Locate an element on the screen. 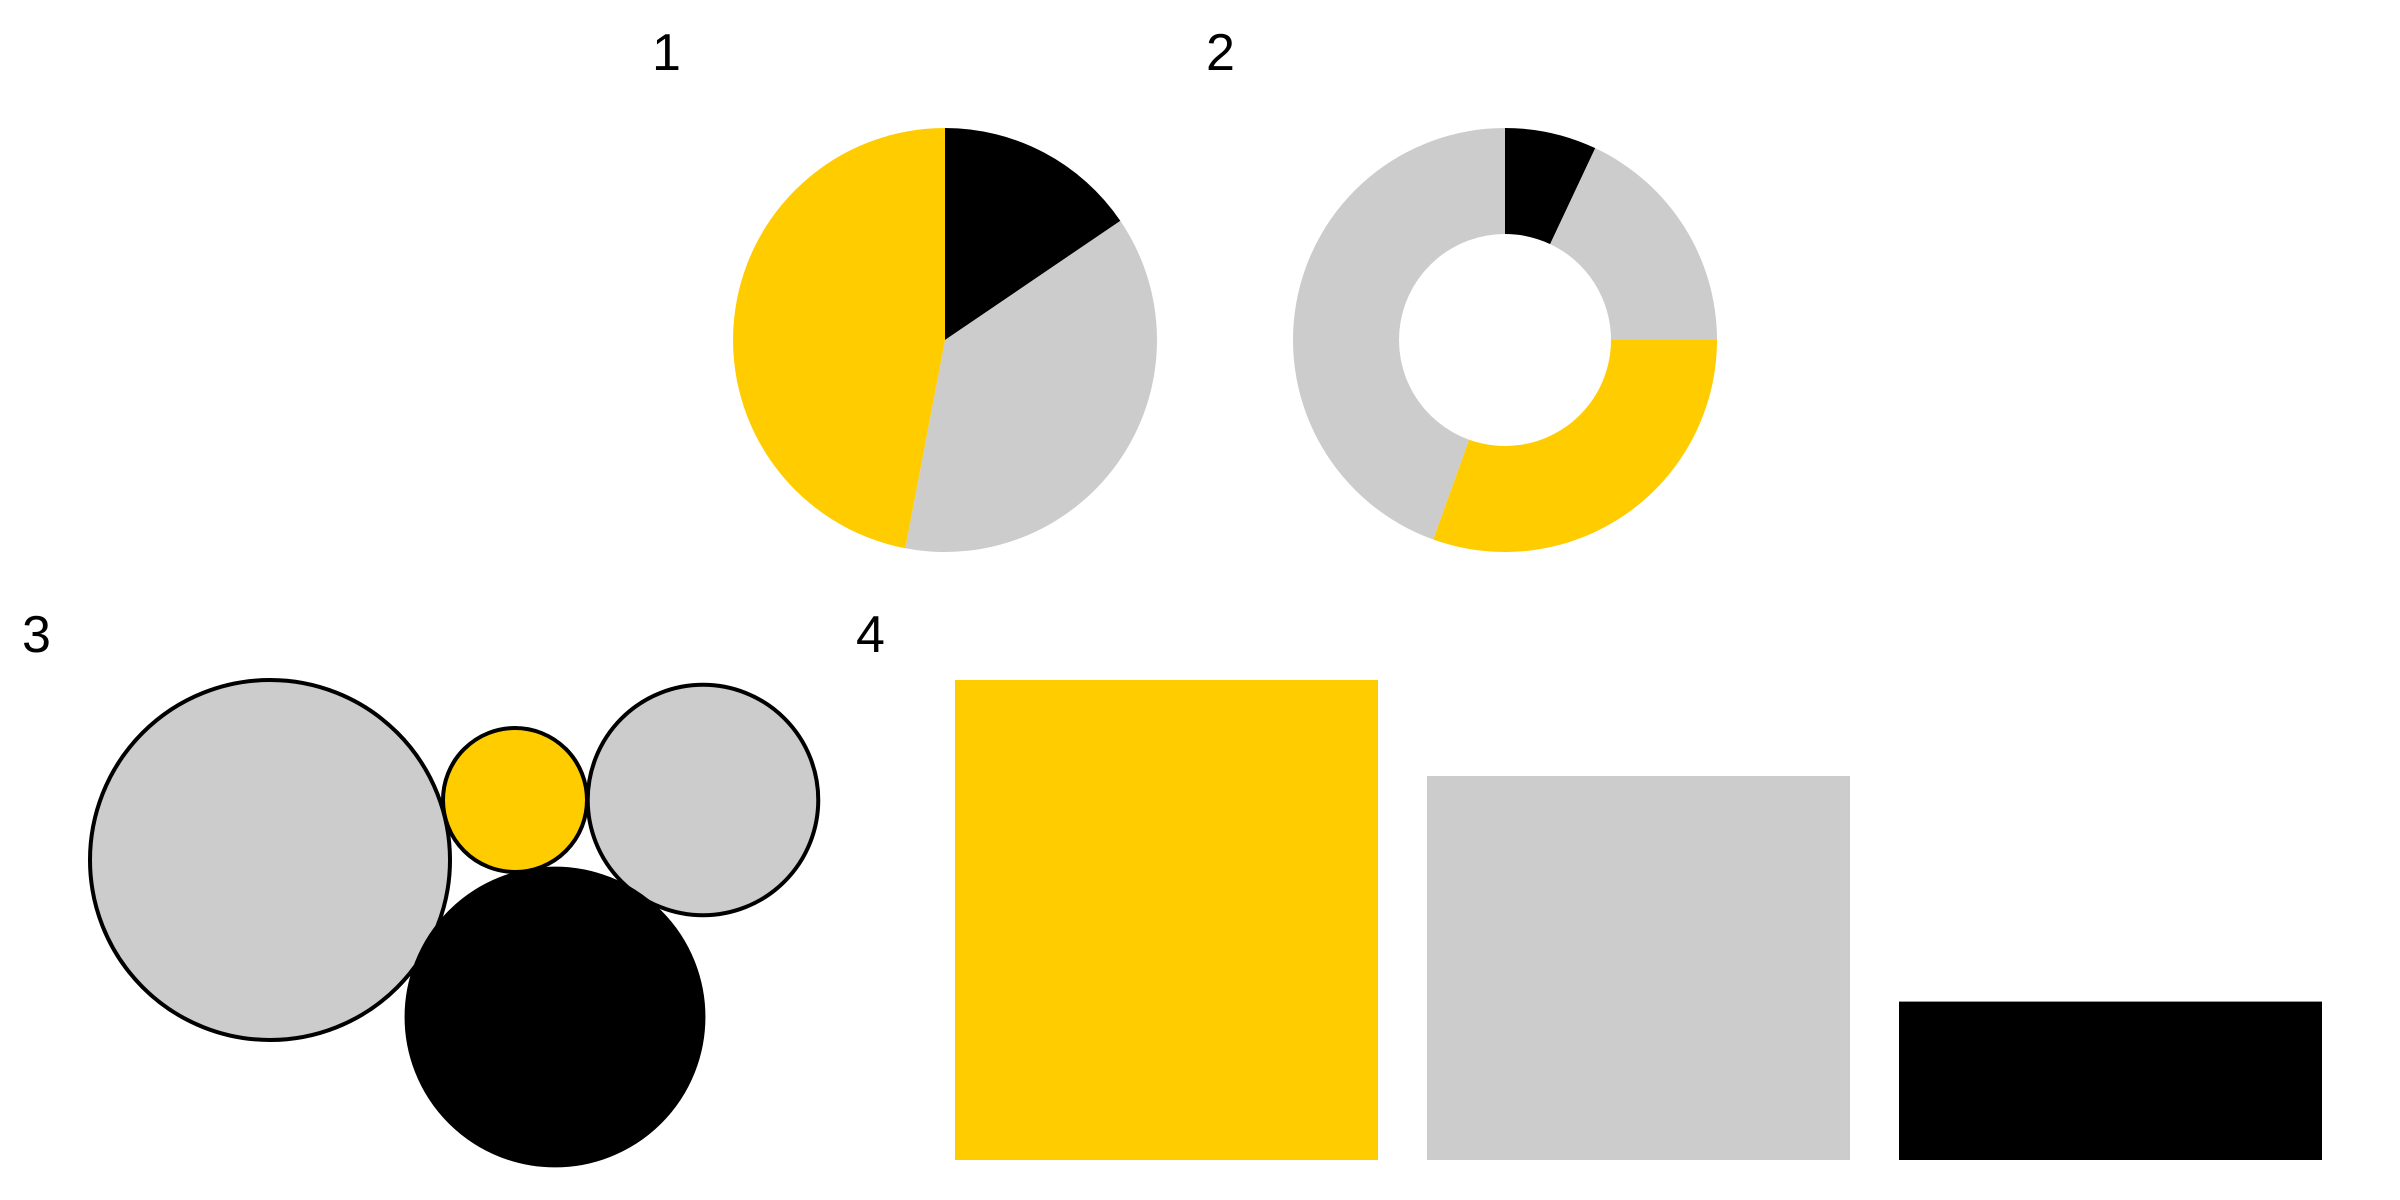  panel-2-donut-chart: 2 is located at coordinates (1461, 288).